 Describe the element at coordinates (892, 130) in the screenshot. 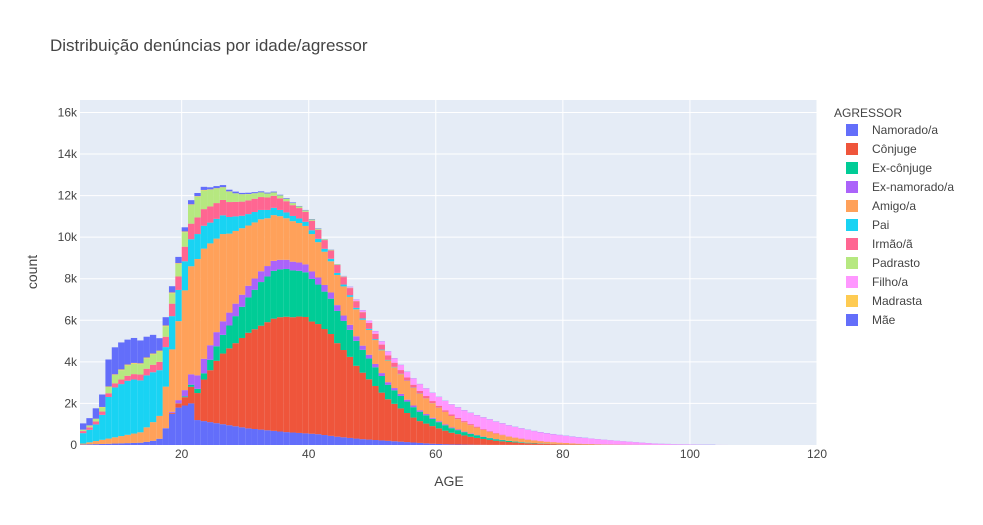

I see `legend-item: Namorado/a` at that location.